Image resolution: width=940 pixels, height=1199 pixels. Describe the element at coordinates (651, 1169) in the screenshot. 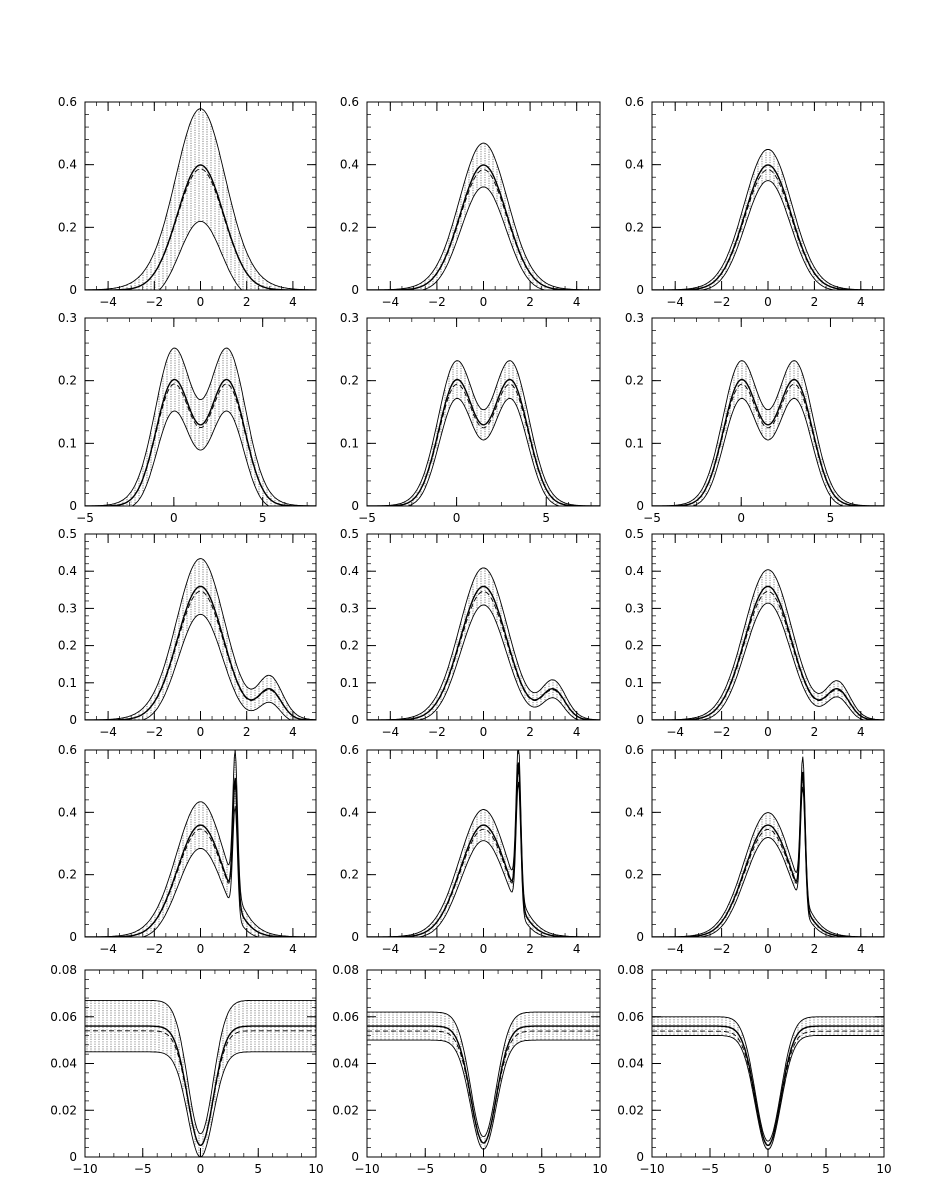

I see `x-tick-label: −10` at that location.